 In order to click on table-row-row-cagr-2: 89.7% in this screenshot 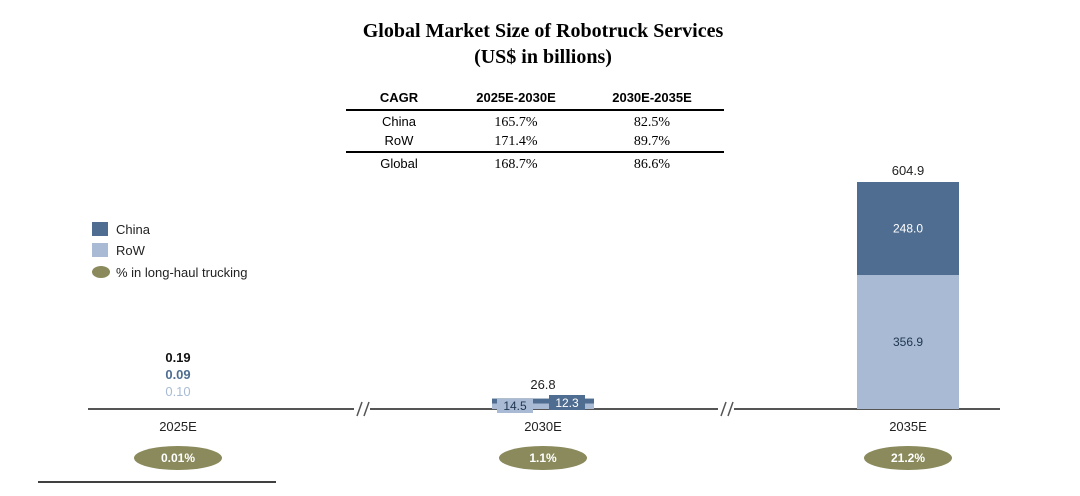, I will do `click(652, 141)`.